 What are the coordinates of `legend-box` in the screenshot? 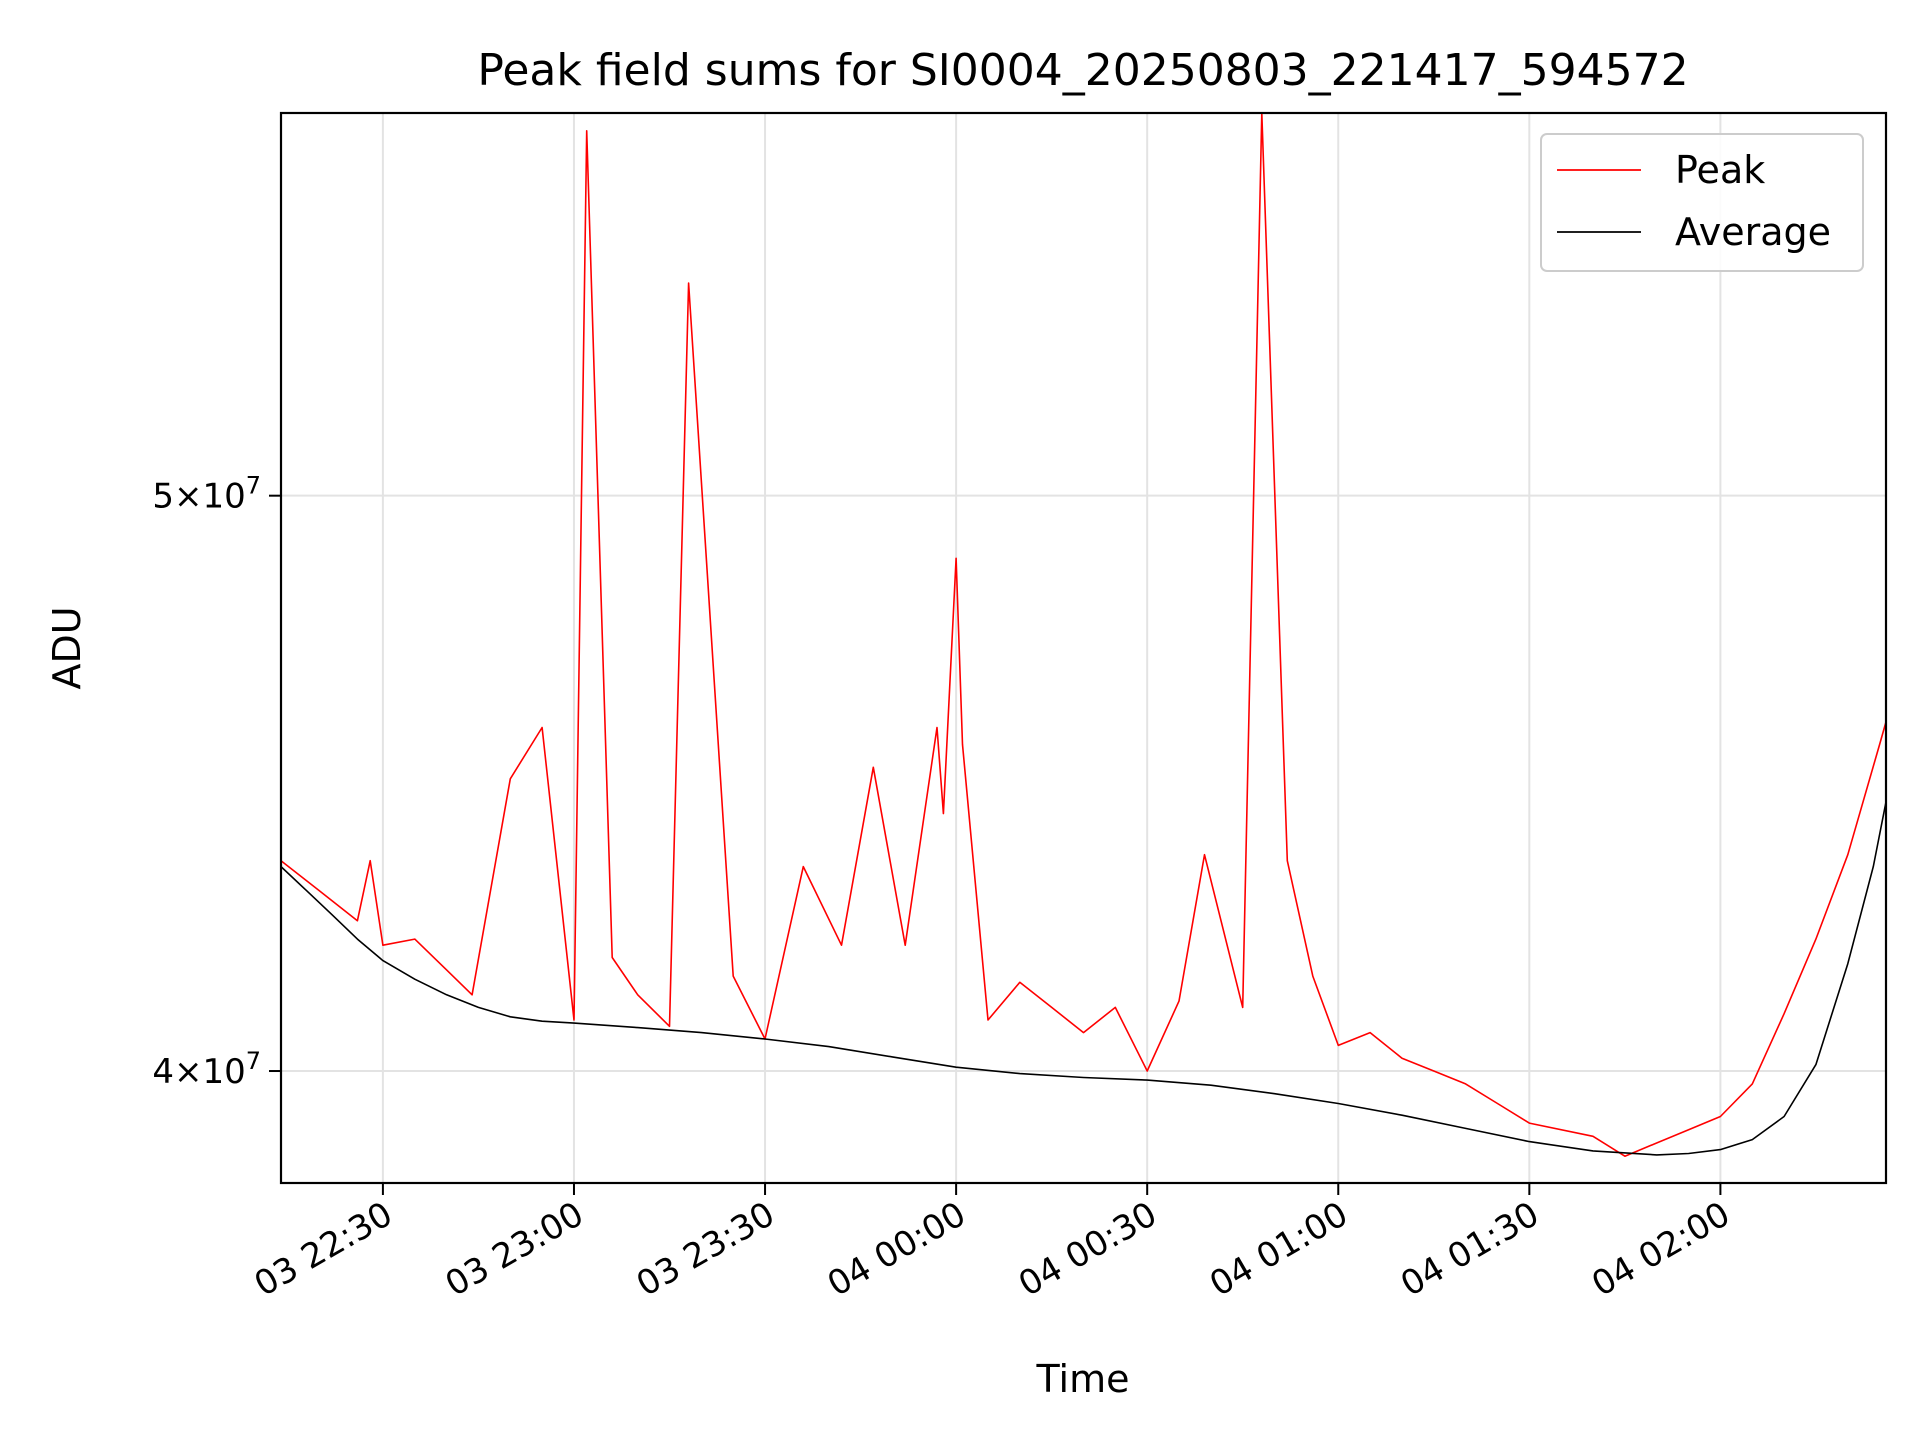 It's located at (1702, 202).